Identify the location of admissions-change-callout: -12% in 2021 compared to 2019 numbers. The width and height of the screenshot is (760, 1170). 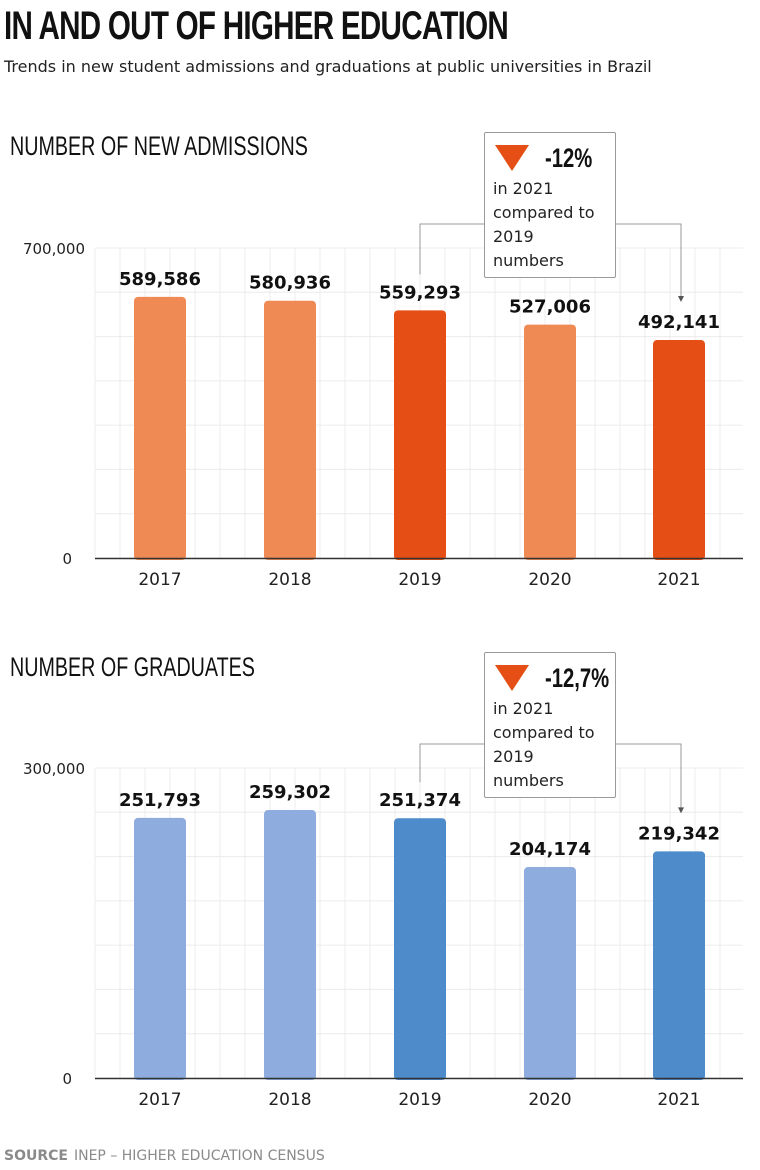
(550, 205).